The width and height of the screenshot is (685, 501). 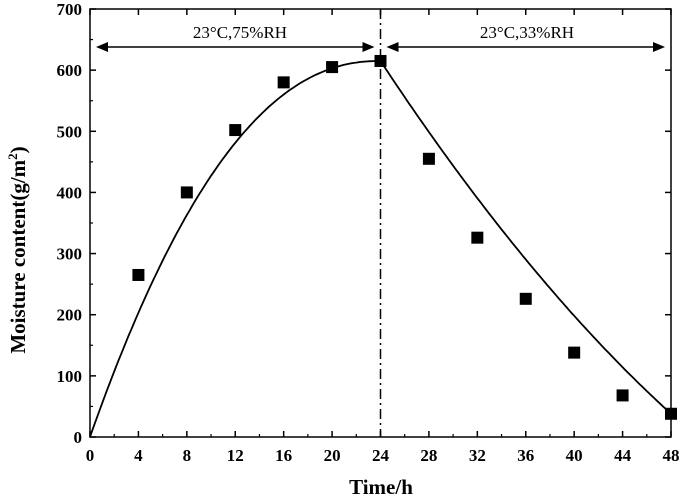 What do you see at coordinates (235, 455) in the screenshot?
I see `x-tick-label: 12` at bounding box center [235, 455].